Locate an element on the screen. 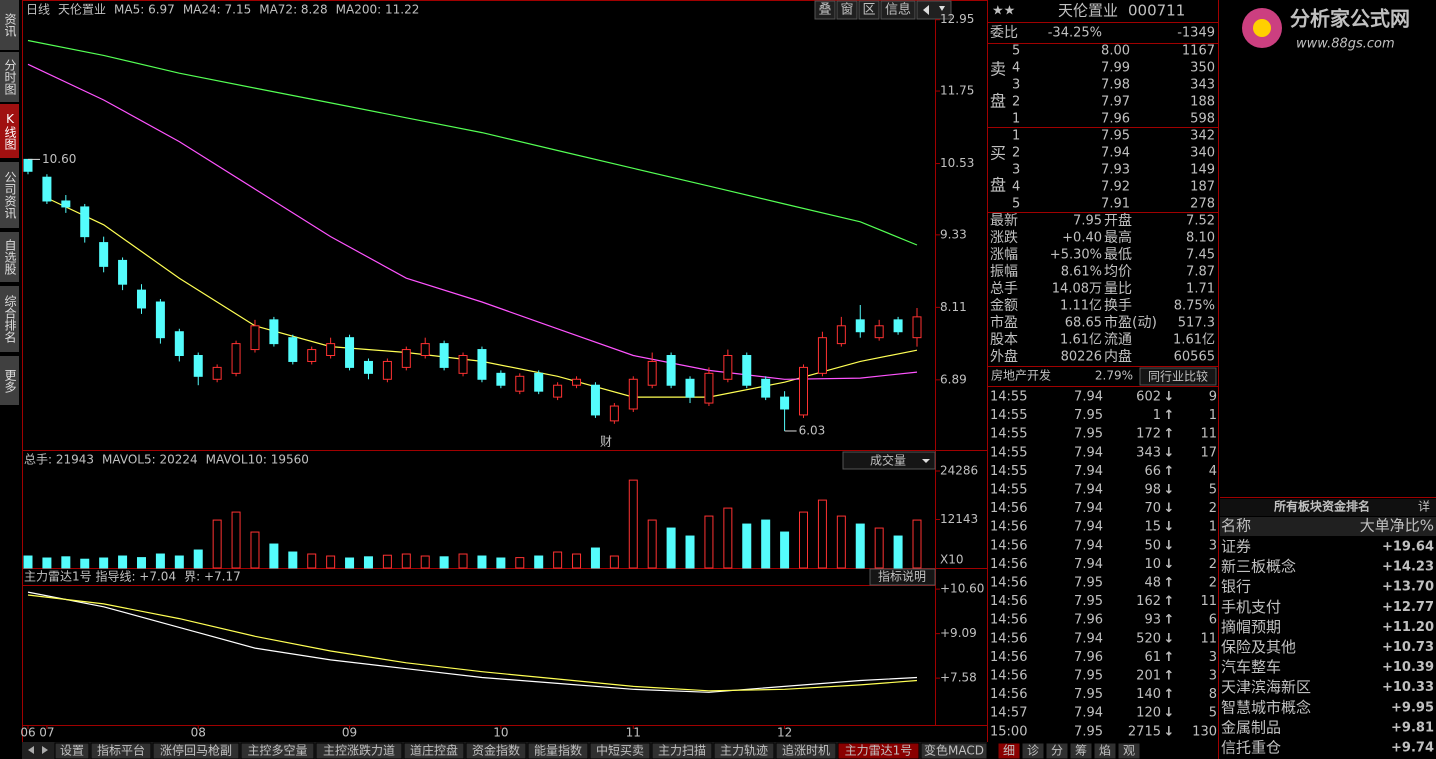 This screenshot has width=1436, height=759. panel-tab-label: 诊 is located at coordinates (1033, 751).